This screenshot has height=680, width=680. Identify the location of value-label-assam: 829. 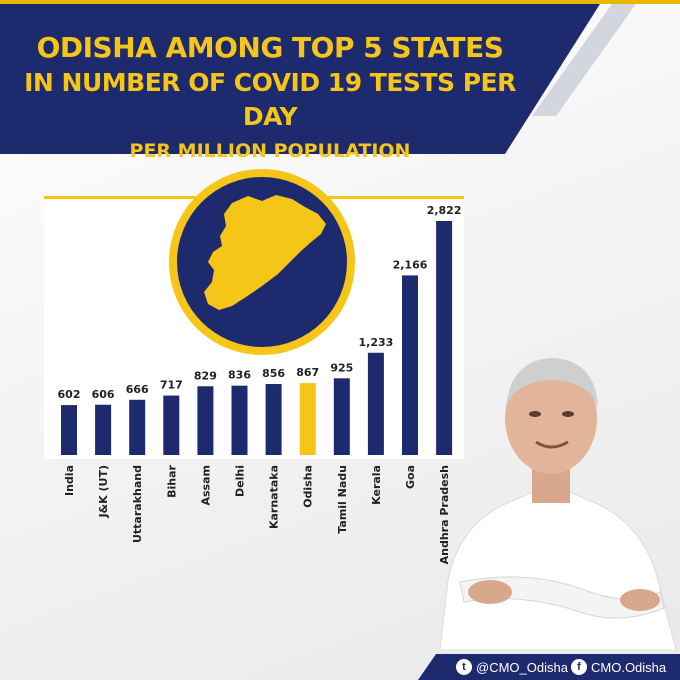
(205, 375).